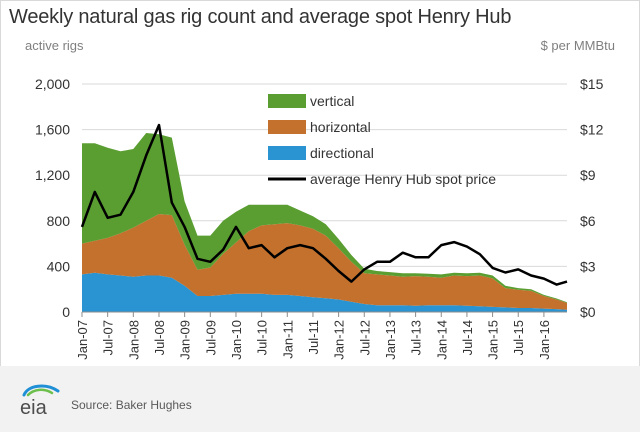 The width and height of the screenshot is (640, 432). I want to click on legend-label-directional: directional, so click(342, 153).